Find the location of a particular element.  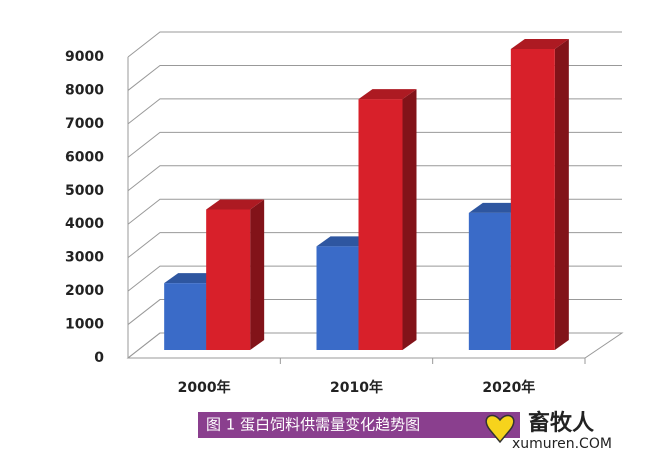

x-tick-label: 2000年 is located at coordinates (204, 387).